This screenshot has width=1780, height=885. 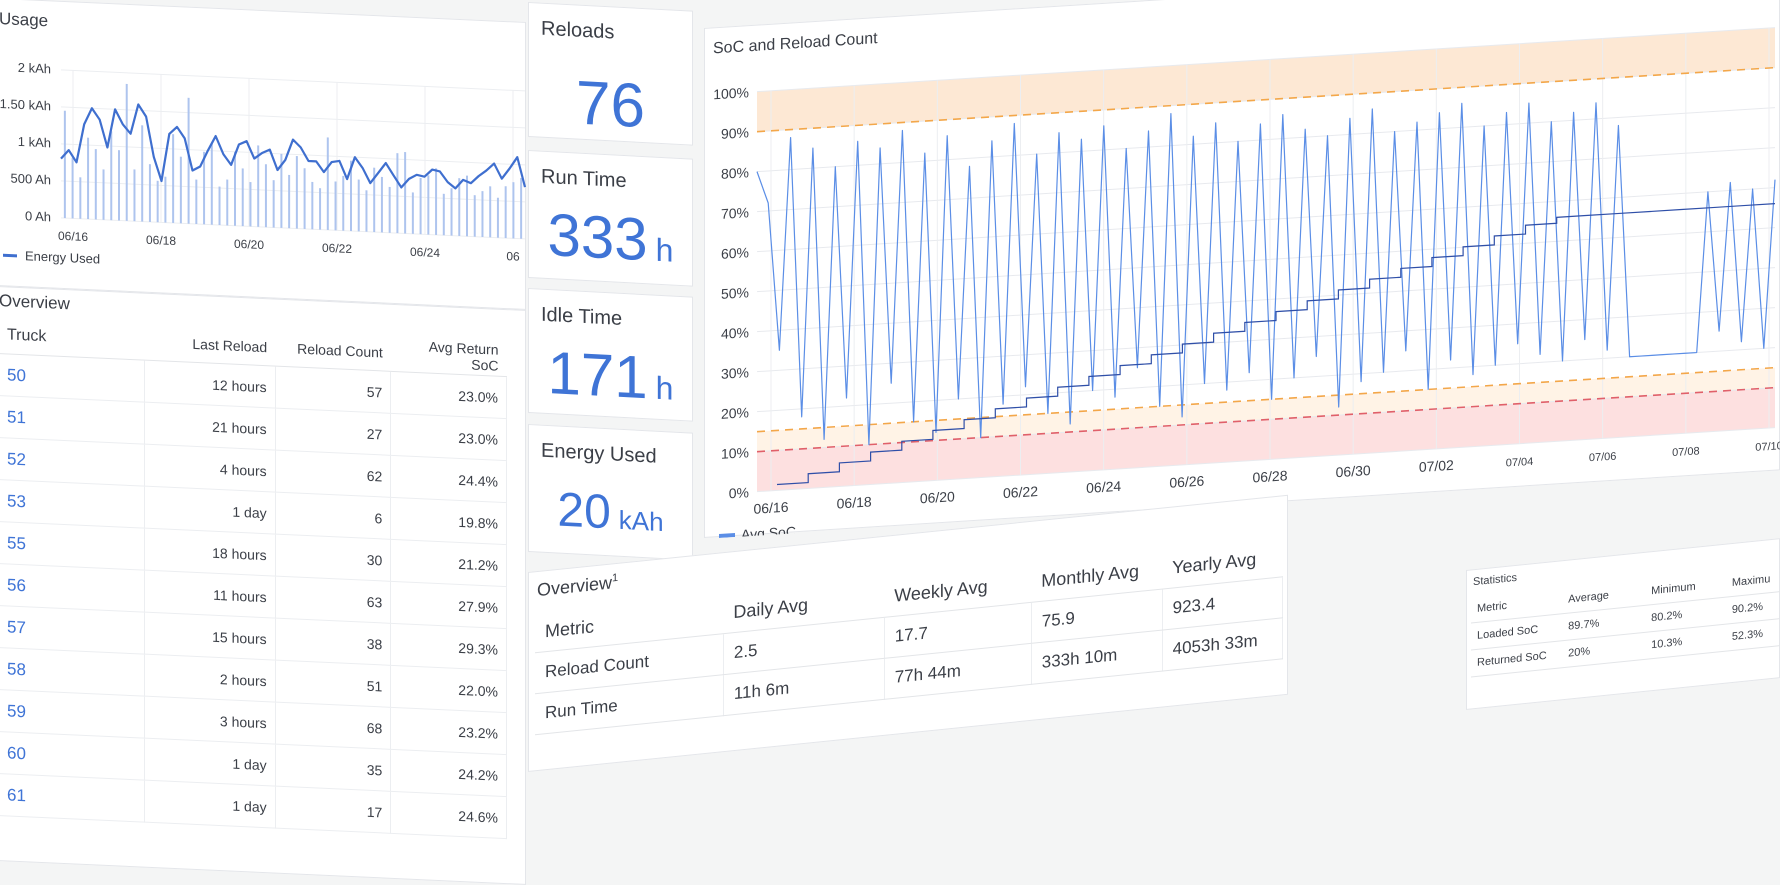 I want to click on usage-y-tick: 2 kAh, so click(x=34, y=68).